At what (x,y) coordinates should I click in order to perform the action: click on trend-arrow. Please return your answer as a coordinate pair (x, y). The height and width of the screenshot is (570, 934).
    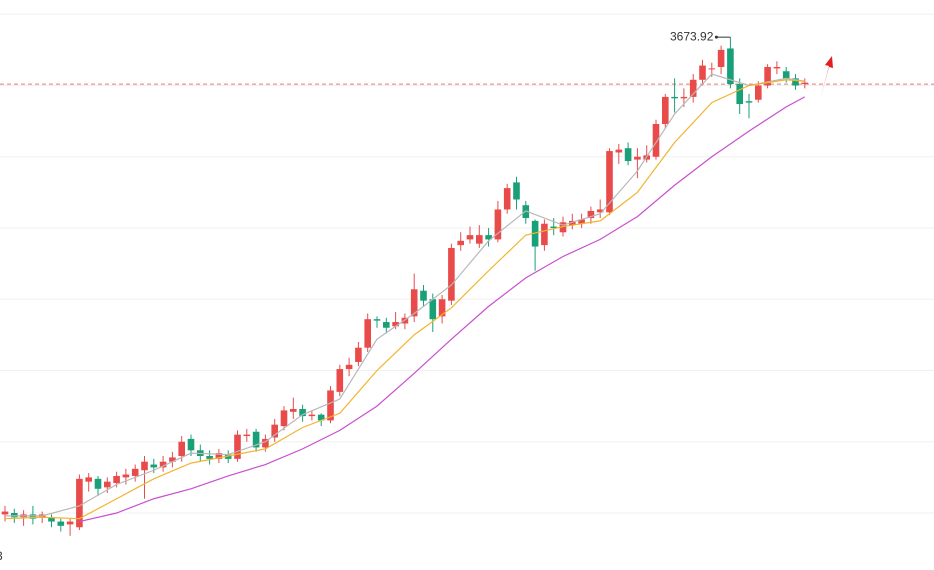
    Looking at the image, I should click on (826, 78).